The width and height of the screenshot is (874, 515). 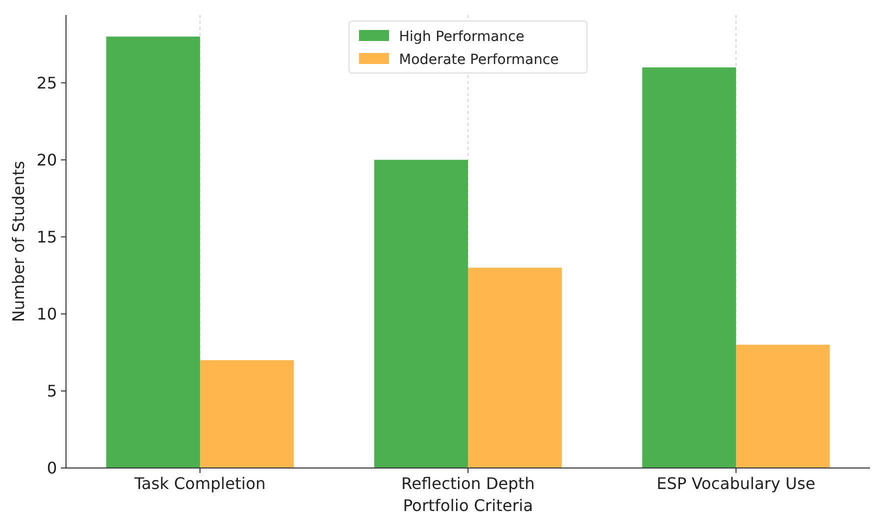 I want to click on y-tick-label: 10, so click(x=46, y=314).